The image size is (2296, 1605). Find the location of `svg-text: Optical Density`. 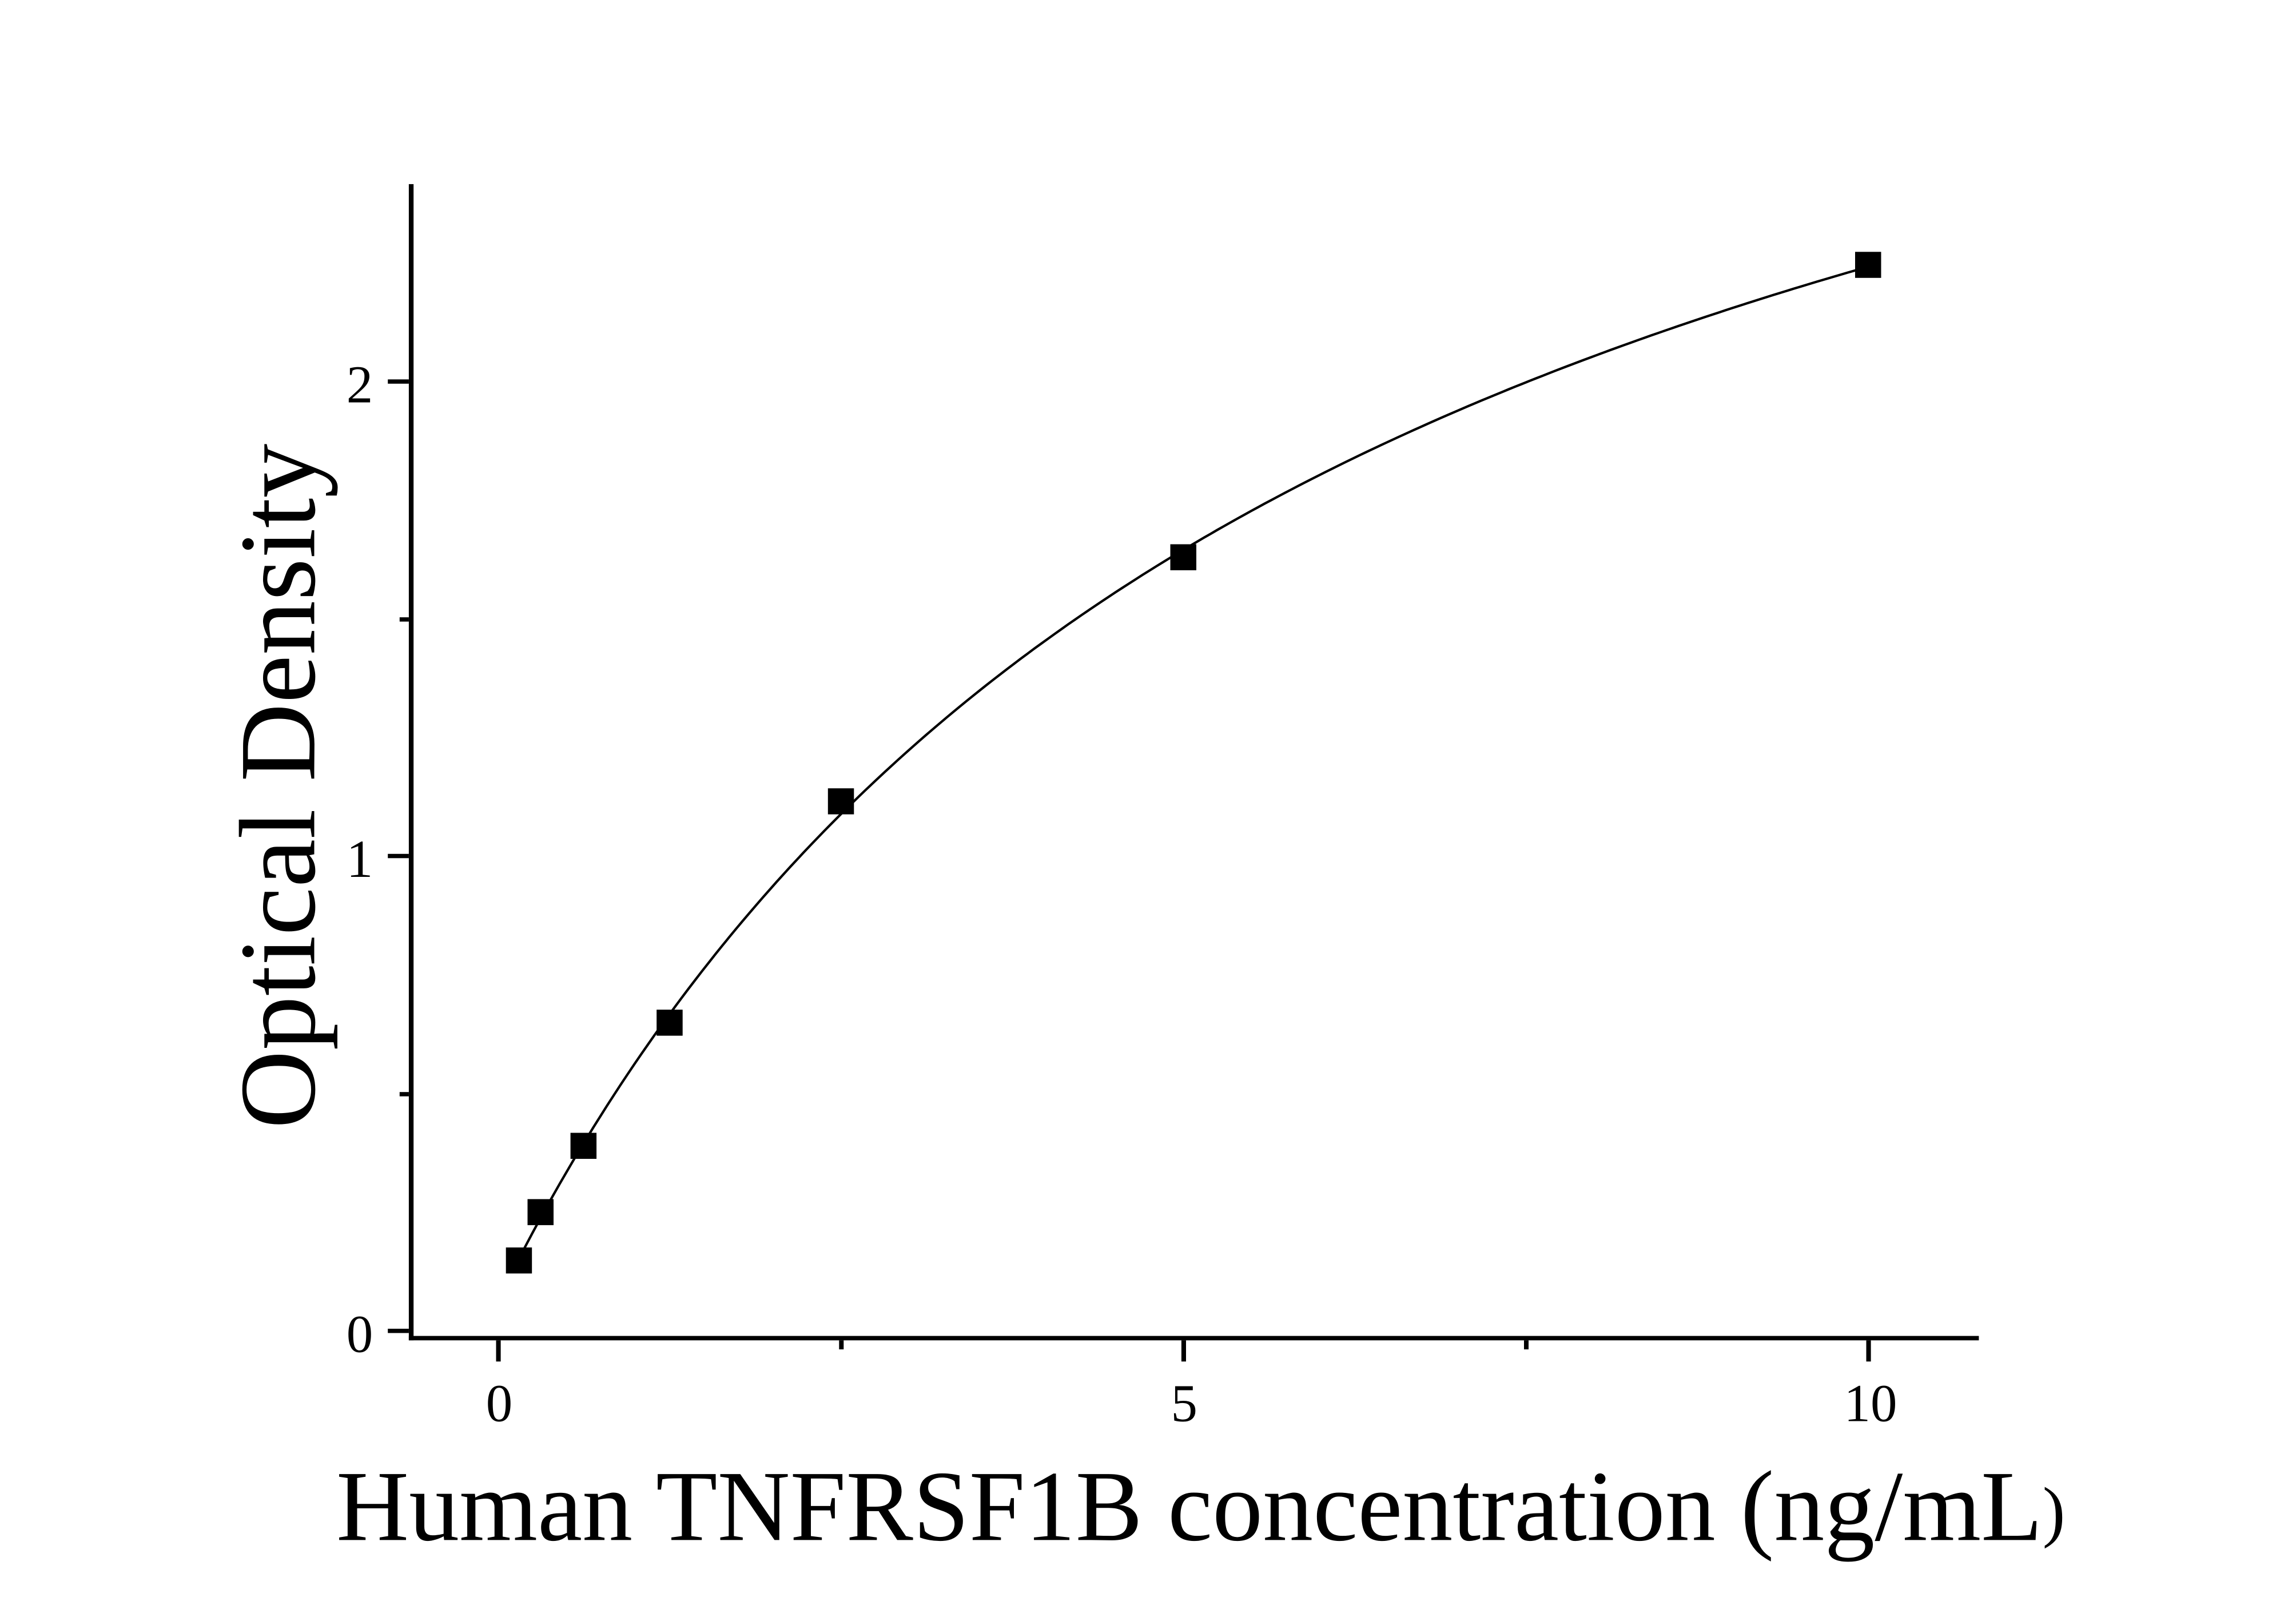

svg-text: Optical Density is located at coordinates (278, 786).